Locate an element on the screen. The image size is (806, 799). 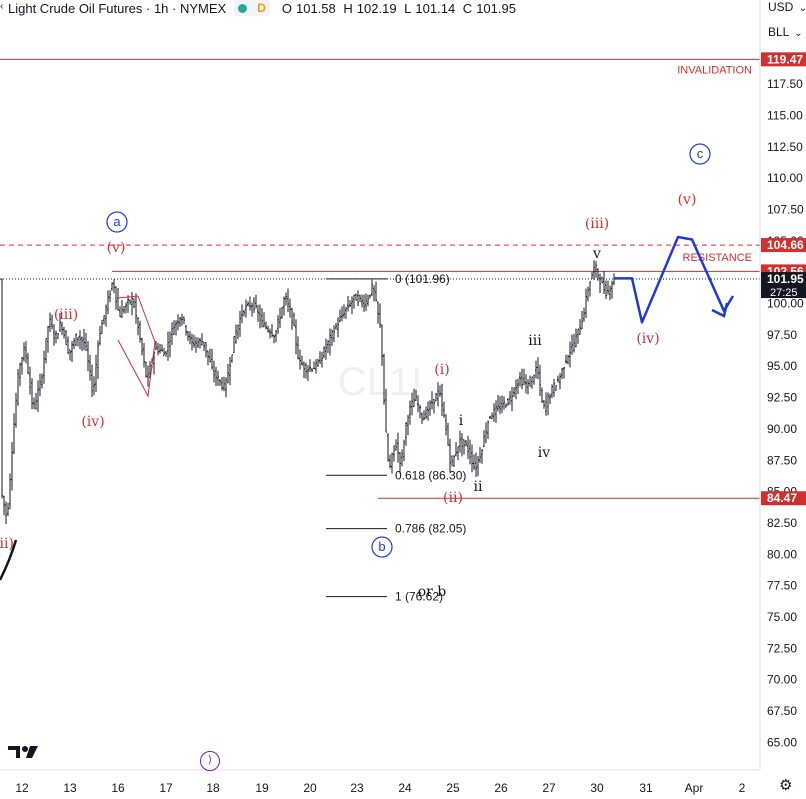
price-tick-label: 110.00 is located at coordinates (785, 178).